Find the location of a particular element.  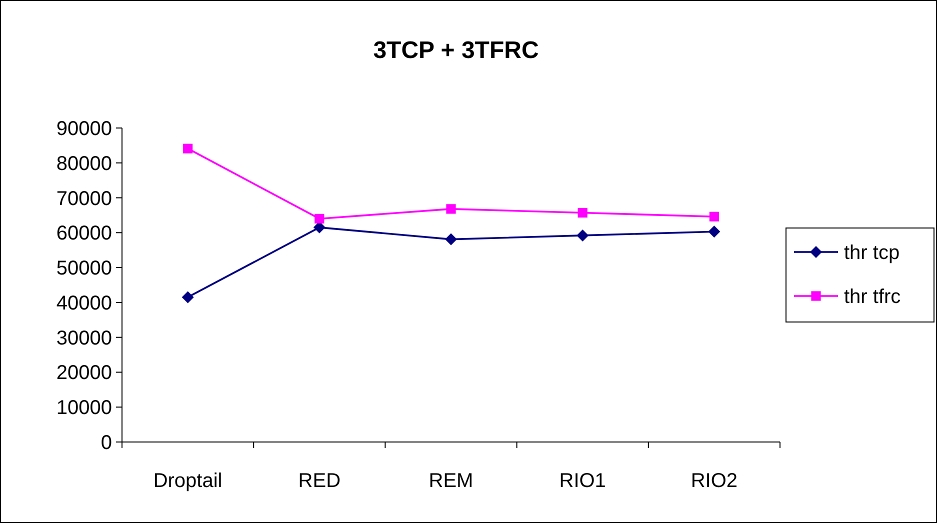

x-tick-label: RED is located at coordinates (319, 481).